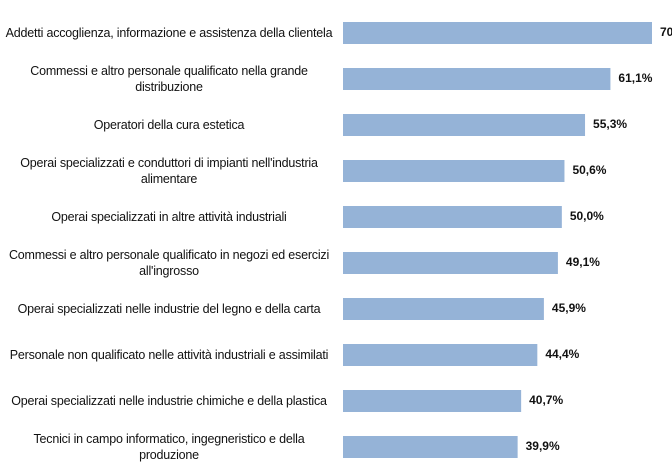  What do you see at coordinates (610, 124) in the screenshot?
I see `value-label: 55,3%` at bounding box center [610, 124].